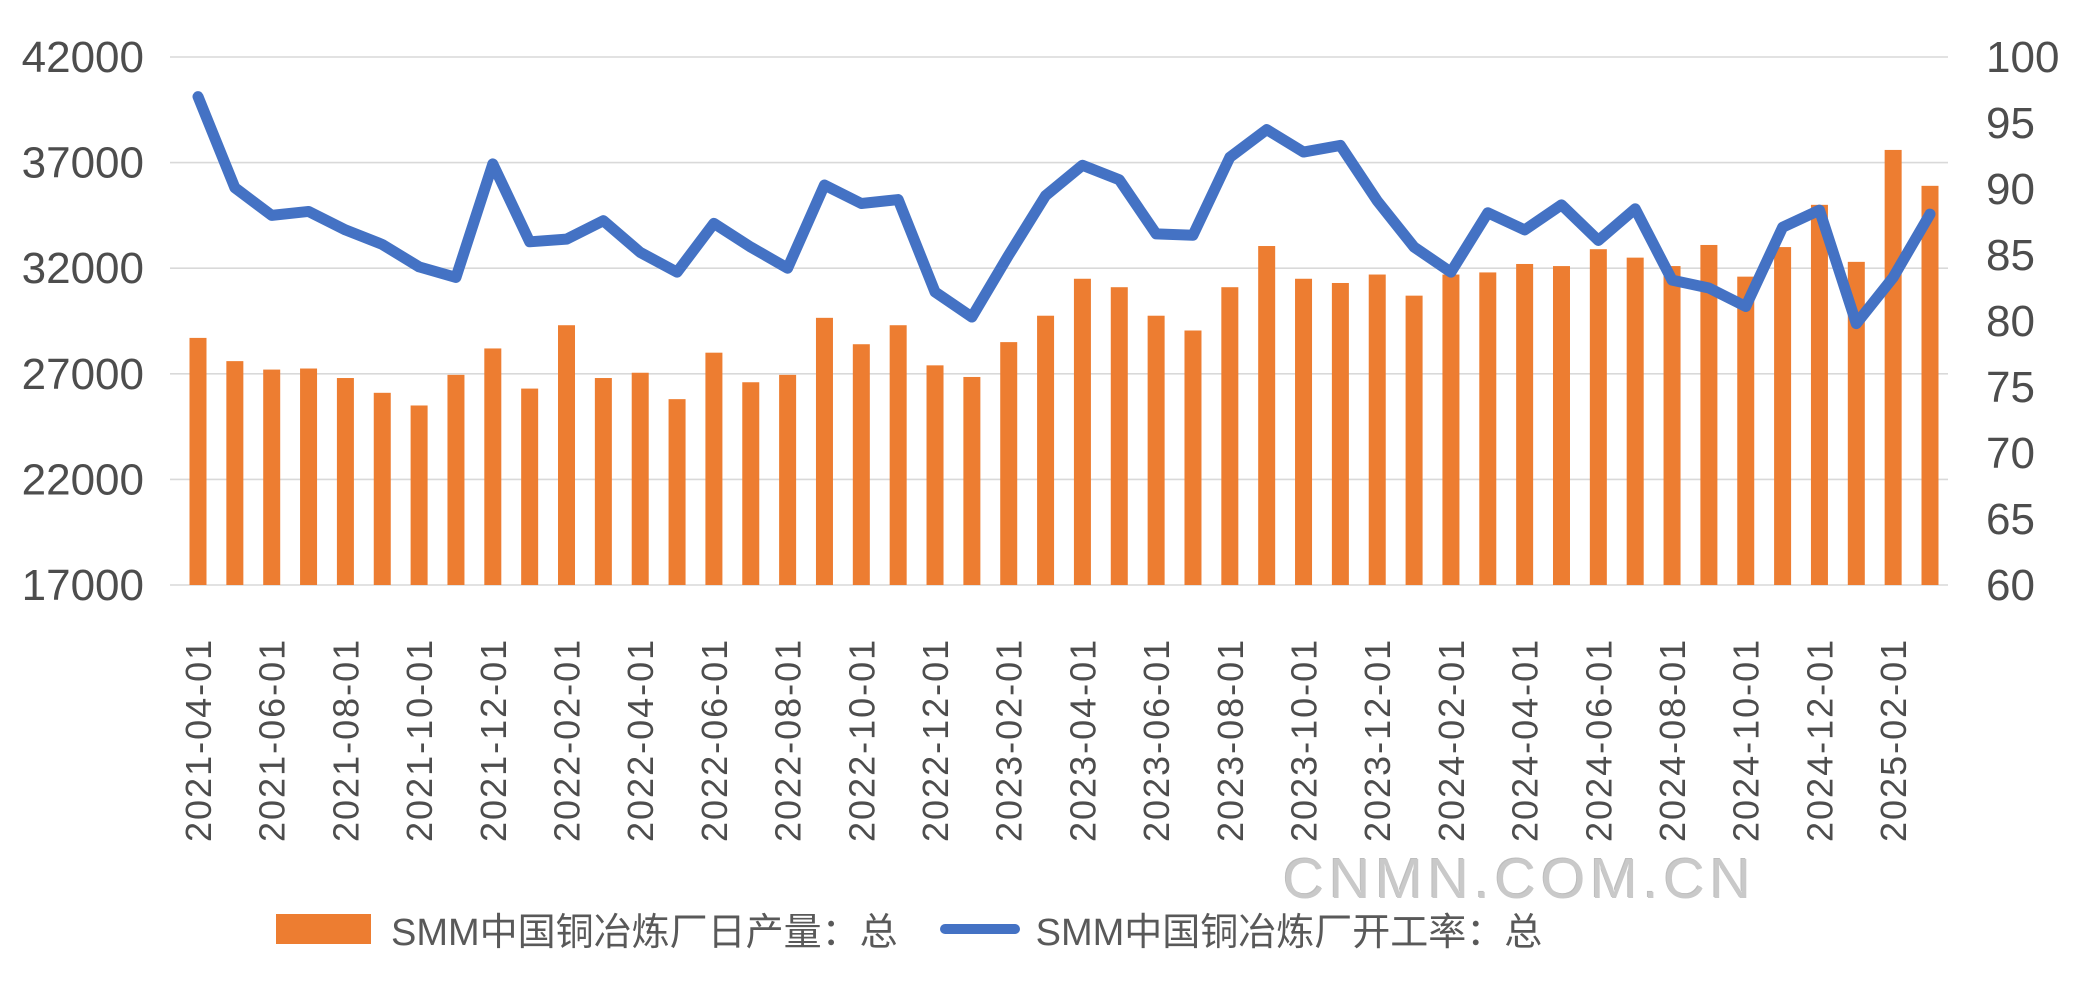 This screenshot has width=2081, height=992. I want to click on x-axis-tick: 2023-08-01, so click(1230, 740).